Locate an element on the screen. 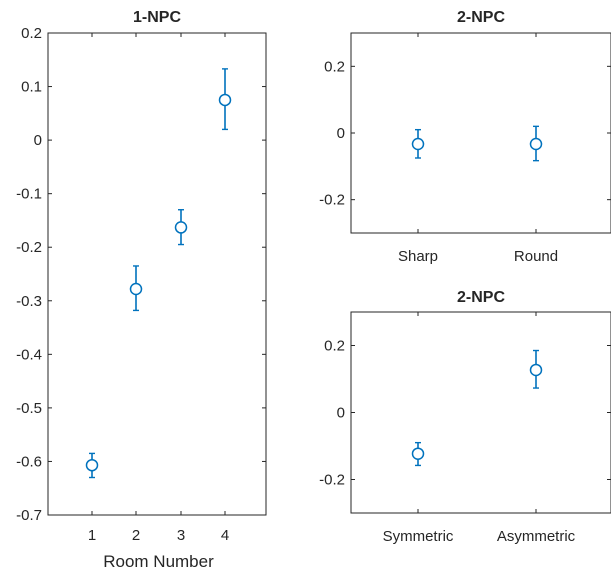 This screenshot has height=573, width=611. x-tick-label: Symmetric is located at coordinates (418, 536).